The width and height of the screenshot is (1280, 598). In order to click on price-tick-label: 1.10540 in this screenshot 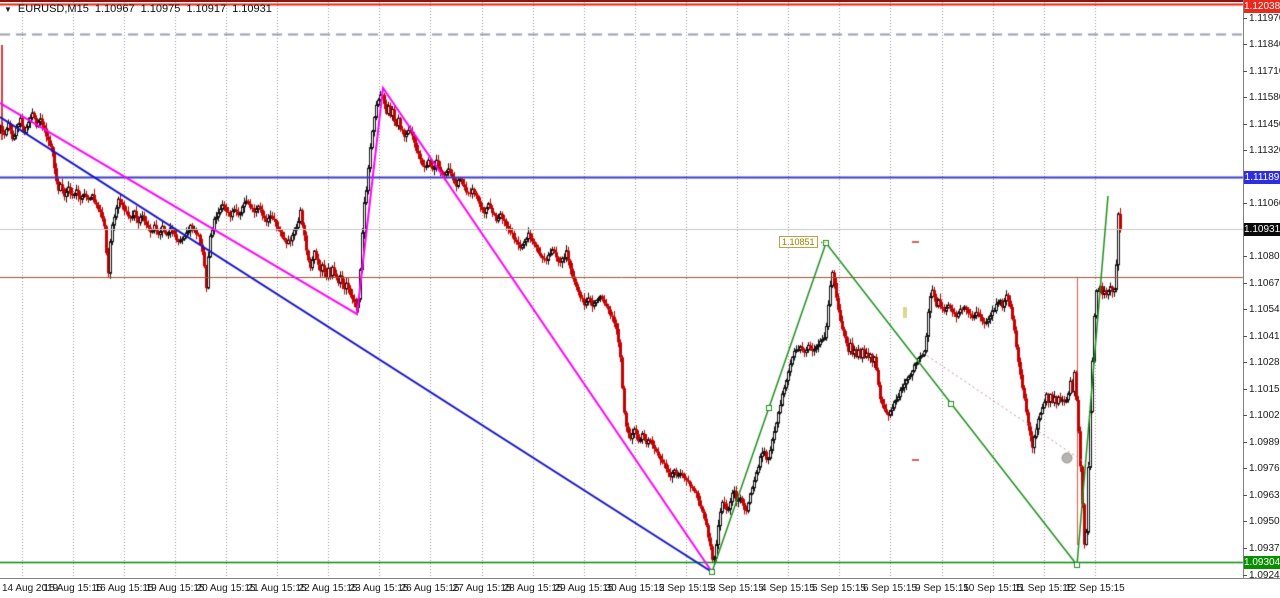, I will do `click(1264, 309)`.